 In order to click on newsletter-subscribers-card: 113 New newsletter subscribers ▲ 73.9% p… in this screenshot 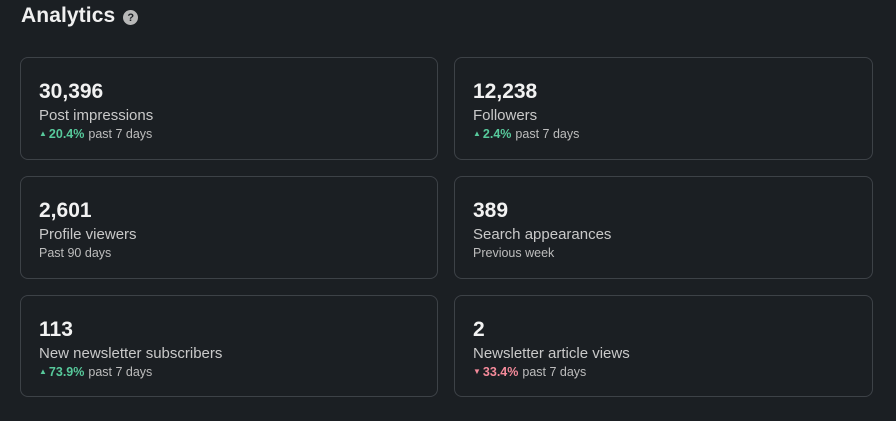, I will do `click(229, 346)`.